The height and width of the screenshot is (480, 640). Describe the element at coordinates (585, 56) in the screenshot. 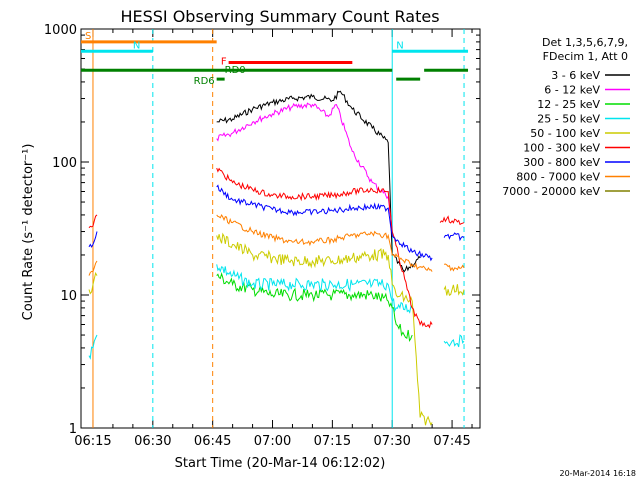

I see `legend-header-line-2: FDecim 1, Att 0` at that location.